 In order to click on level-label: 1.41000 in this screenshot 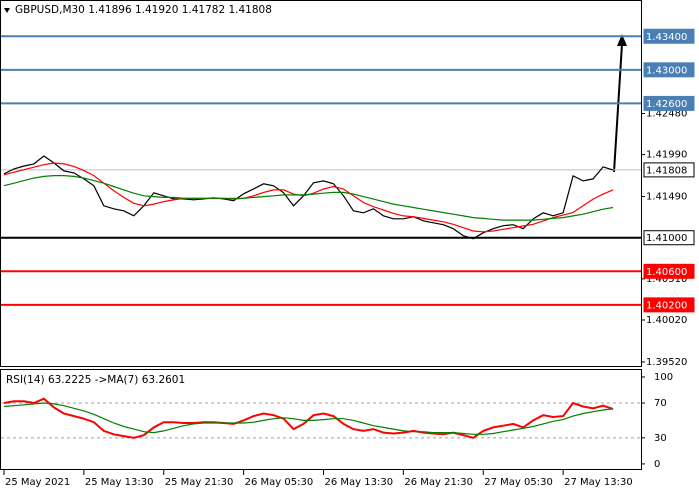, I will do `click(666, 238)`.